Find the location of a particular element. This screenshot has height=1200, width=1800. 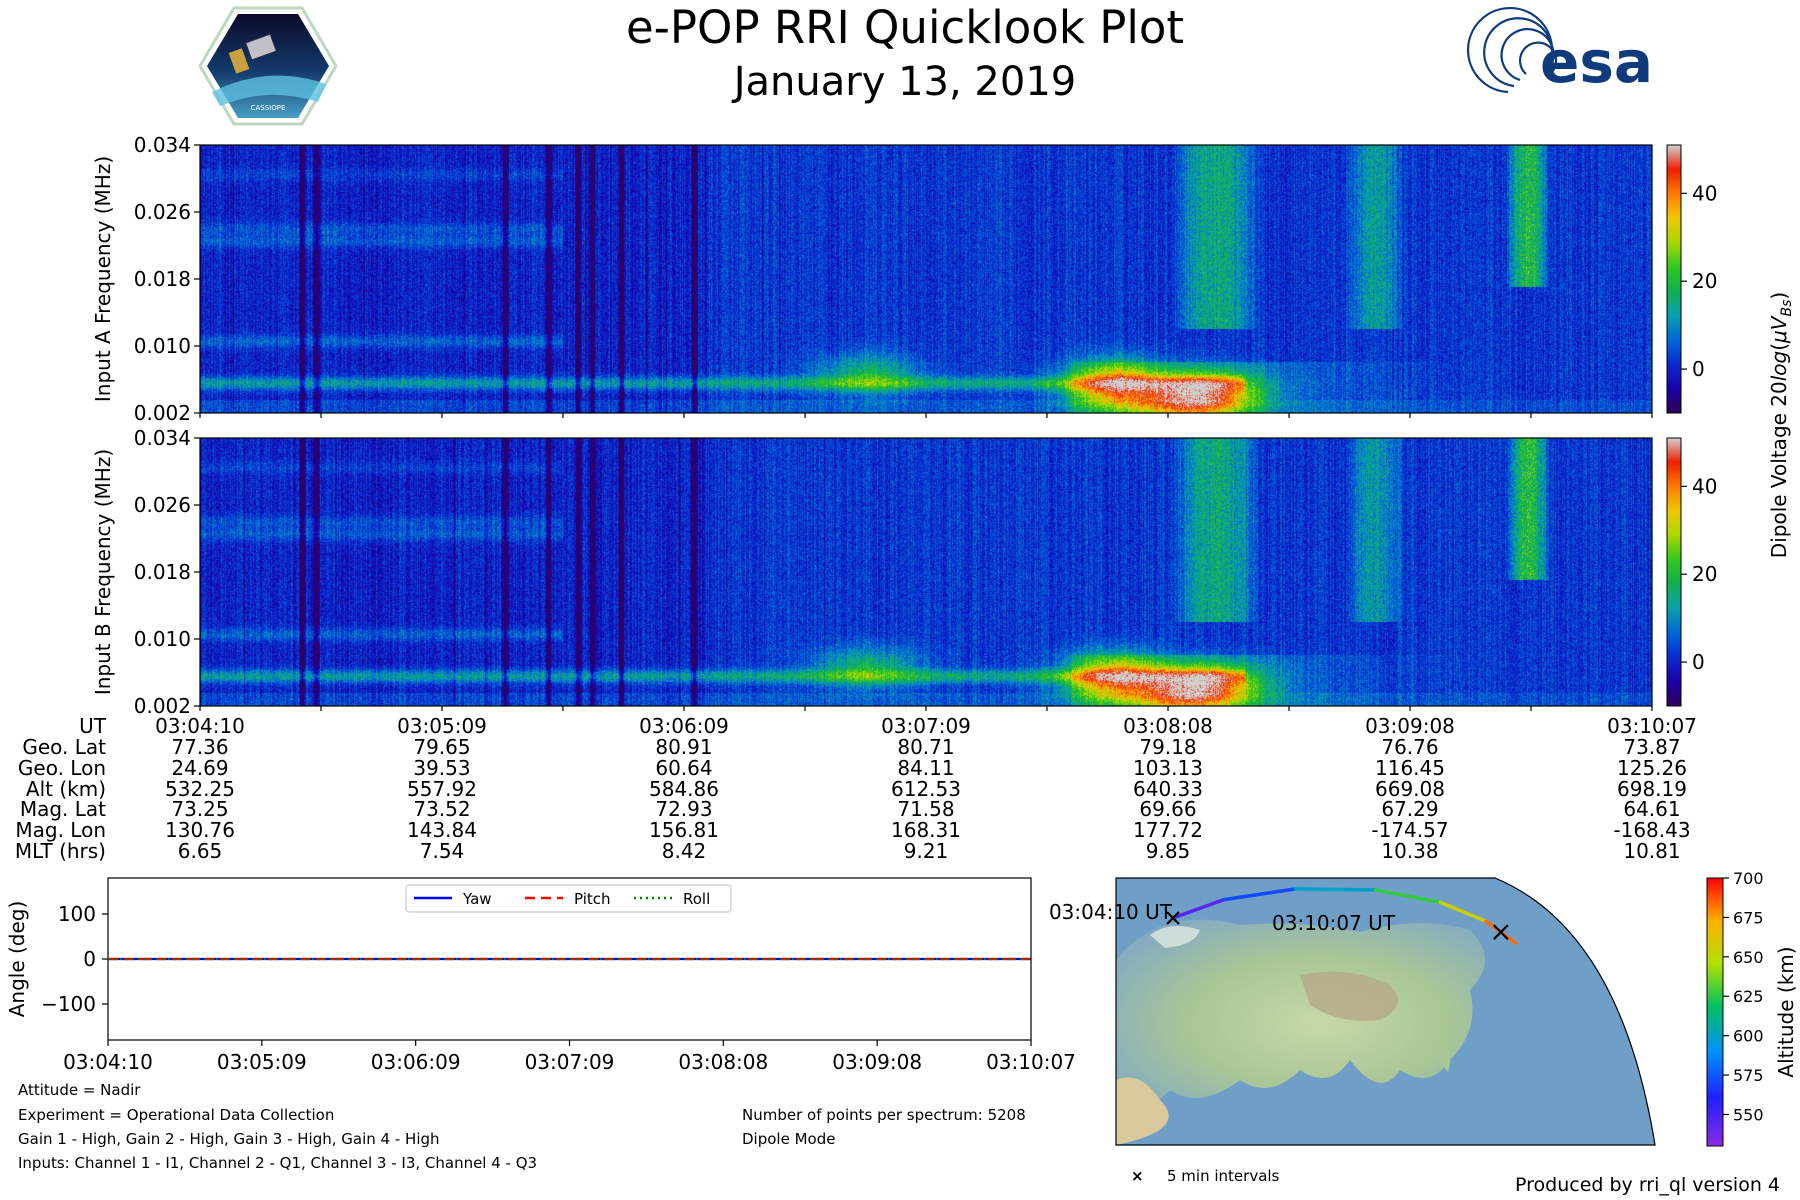

spectrogram-a-ylabel: Input A Frequency (MHz) is located at coordinates (103, 279).